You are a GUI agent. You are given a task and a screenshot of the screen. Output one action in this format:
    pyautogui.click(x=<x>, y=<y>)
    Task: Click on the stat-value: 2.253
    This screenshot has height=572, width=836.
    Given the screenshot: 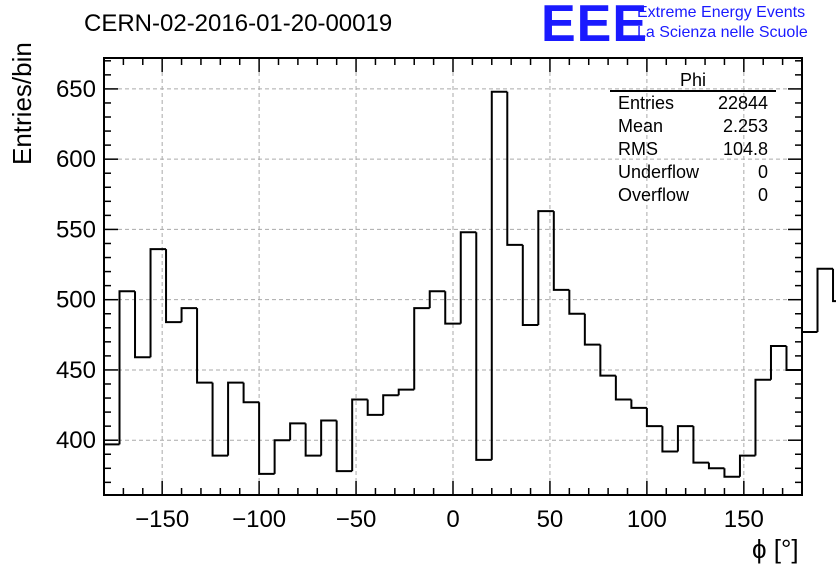 What is the action you would take?
    pyautogui.click(x=745, y=126)
    